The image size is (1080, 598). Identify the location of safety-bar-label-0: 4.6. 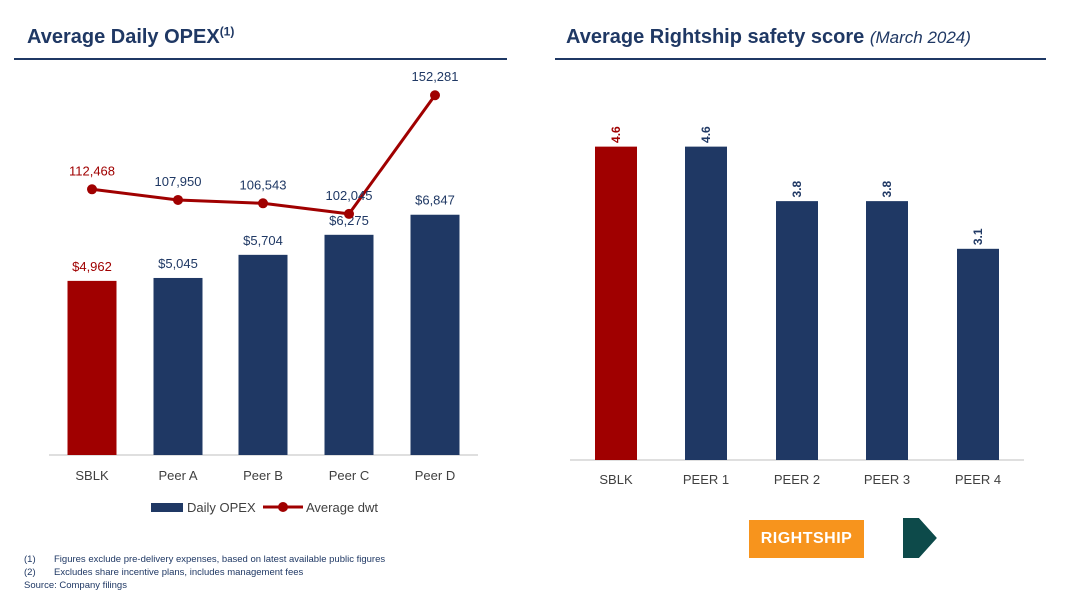
(616, 134).